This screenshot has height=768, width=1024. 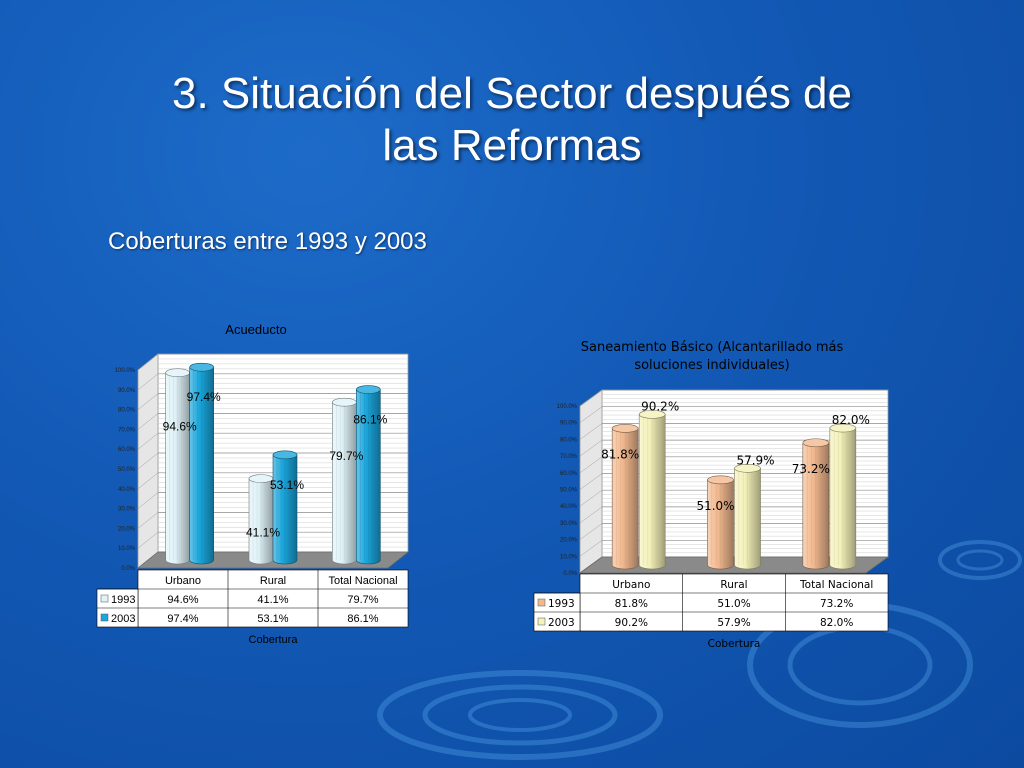 What do you see at coordinates (128, 569) in the screenshot?
I see `chart0-y-tick-label: 0.0%` at bounding box center [128, 569].